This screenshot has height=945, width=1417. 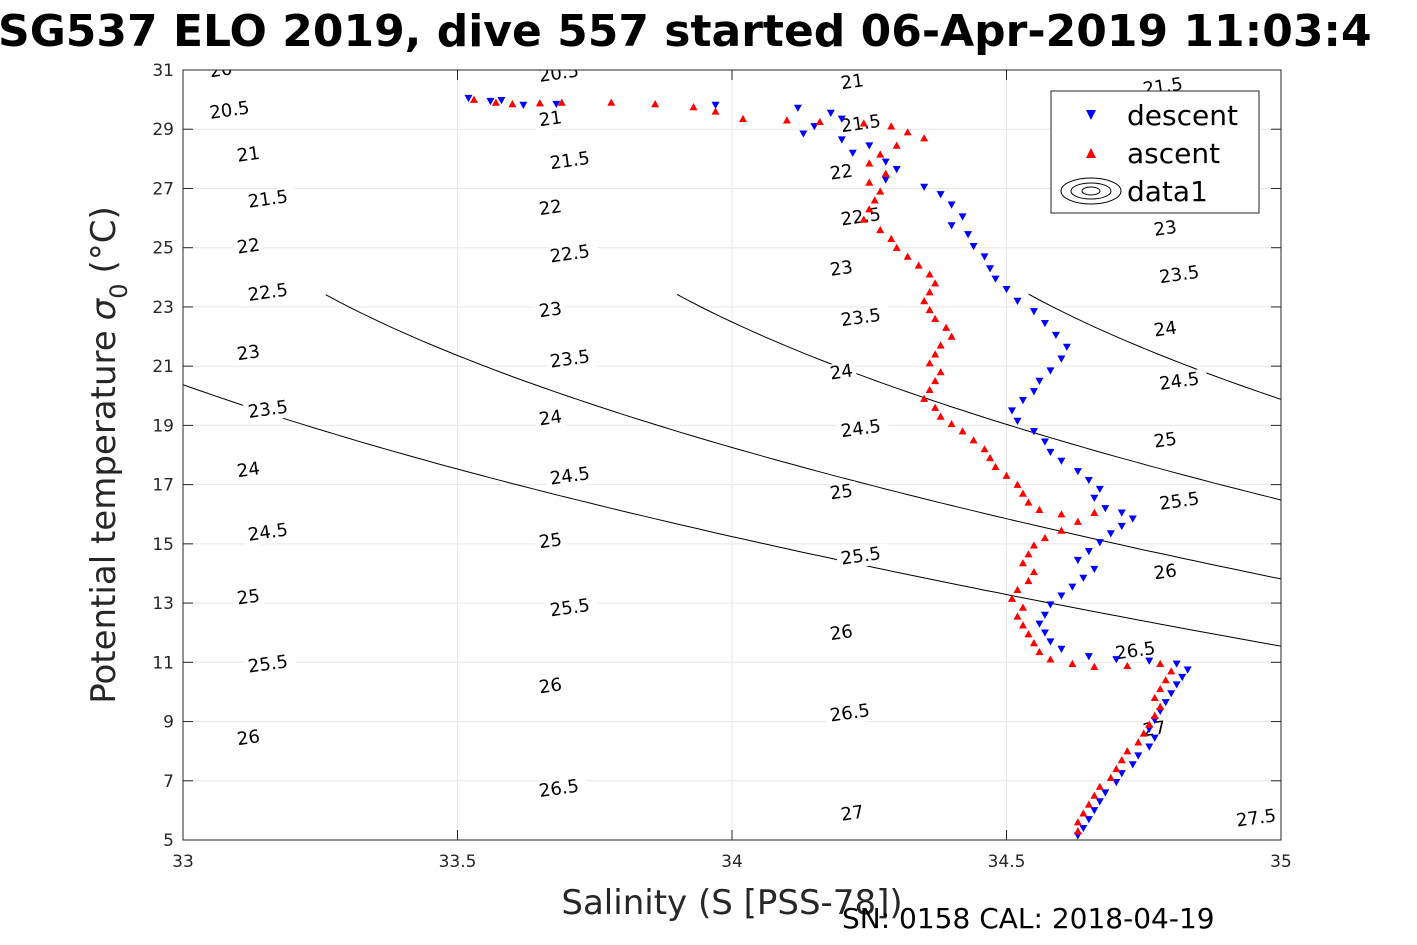 I want to click on contour-label: 22, so click(x=841, y=173).